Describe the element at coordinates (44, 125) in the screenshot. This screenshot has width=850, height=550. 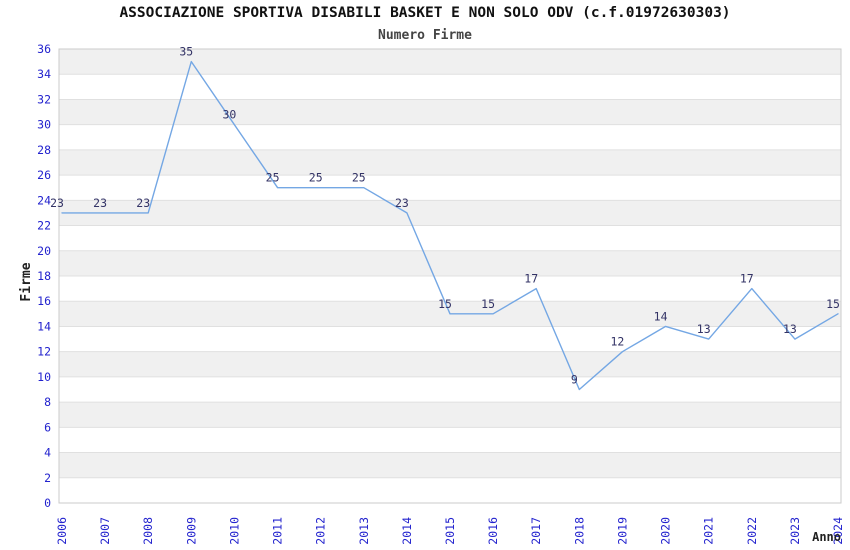
I see `y-tick-label: 30` at that location.